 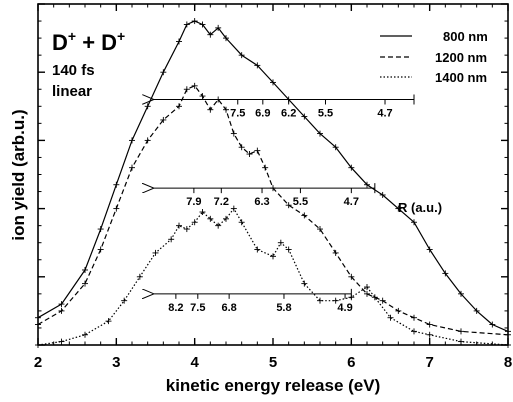 I want to click on r-tick-label-1400nm: 8.2, so click(x=175, y=308).